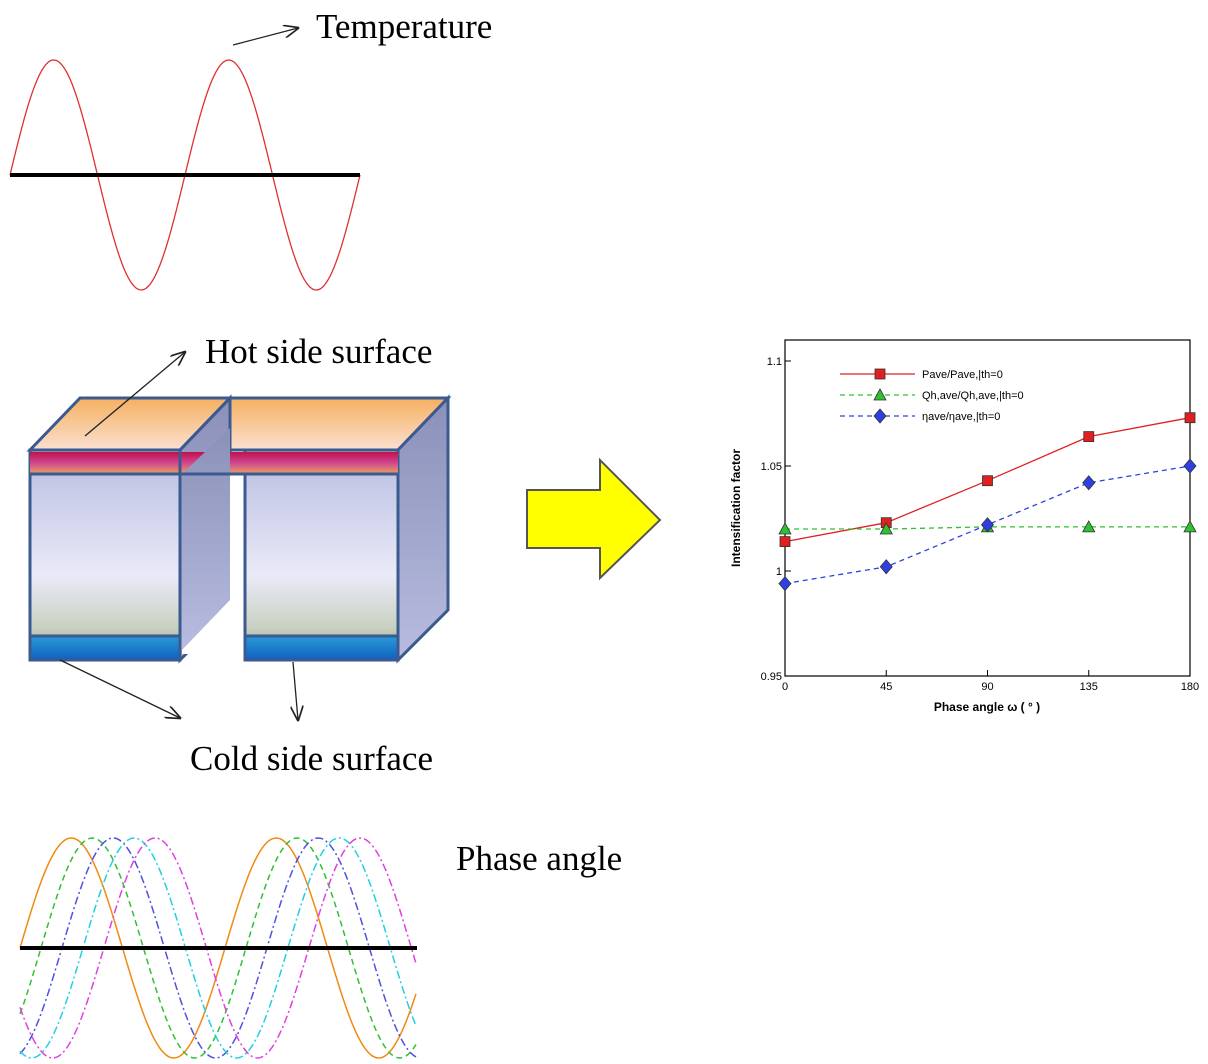  Describe the element at coordinates (206, 539) in the screenshot. I see `side-face` at that location.